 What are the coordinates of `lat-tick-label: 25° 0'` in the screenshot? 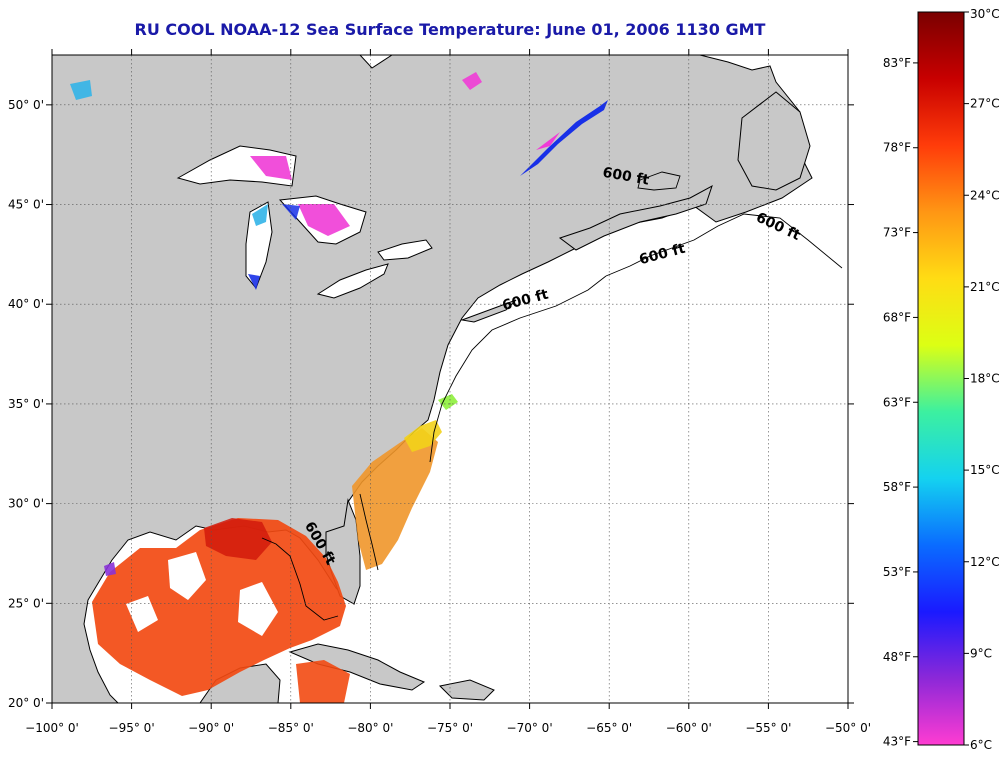 It's located at (26, 603).